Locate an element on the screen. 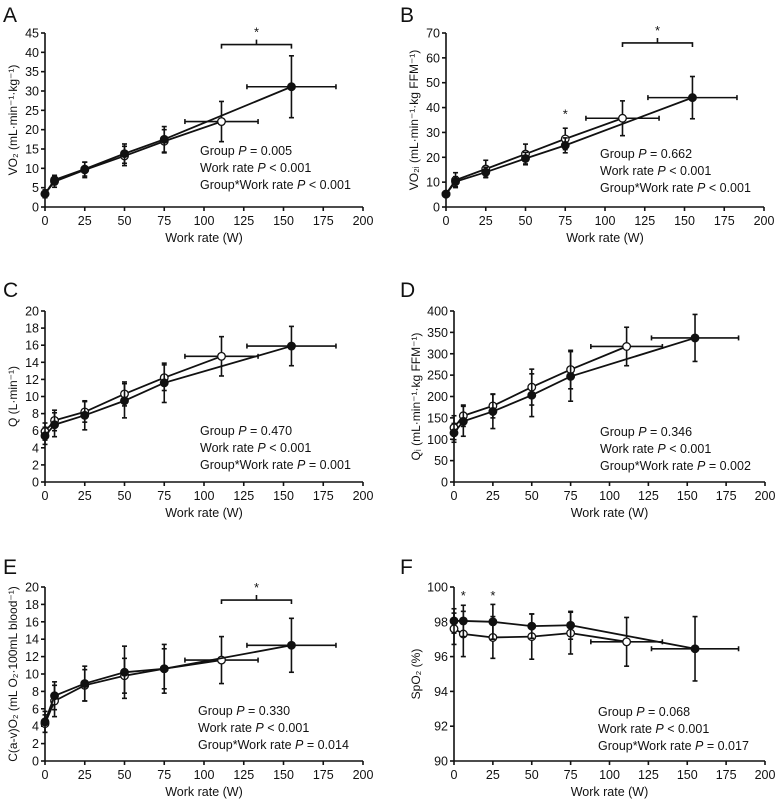 This screenshot has height=803, width=777. series-line-filled is located at coordinates (574, 385).